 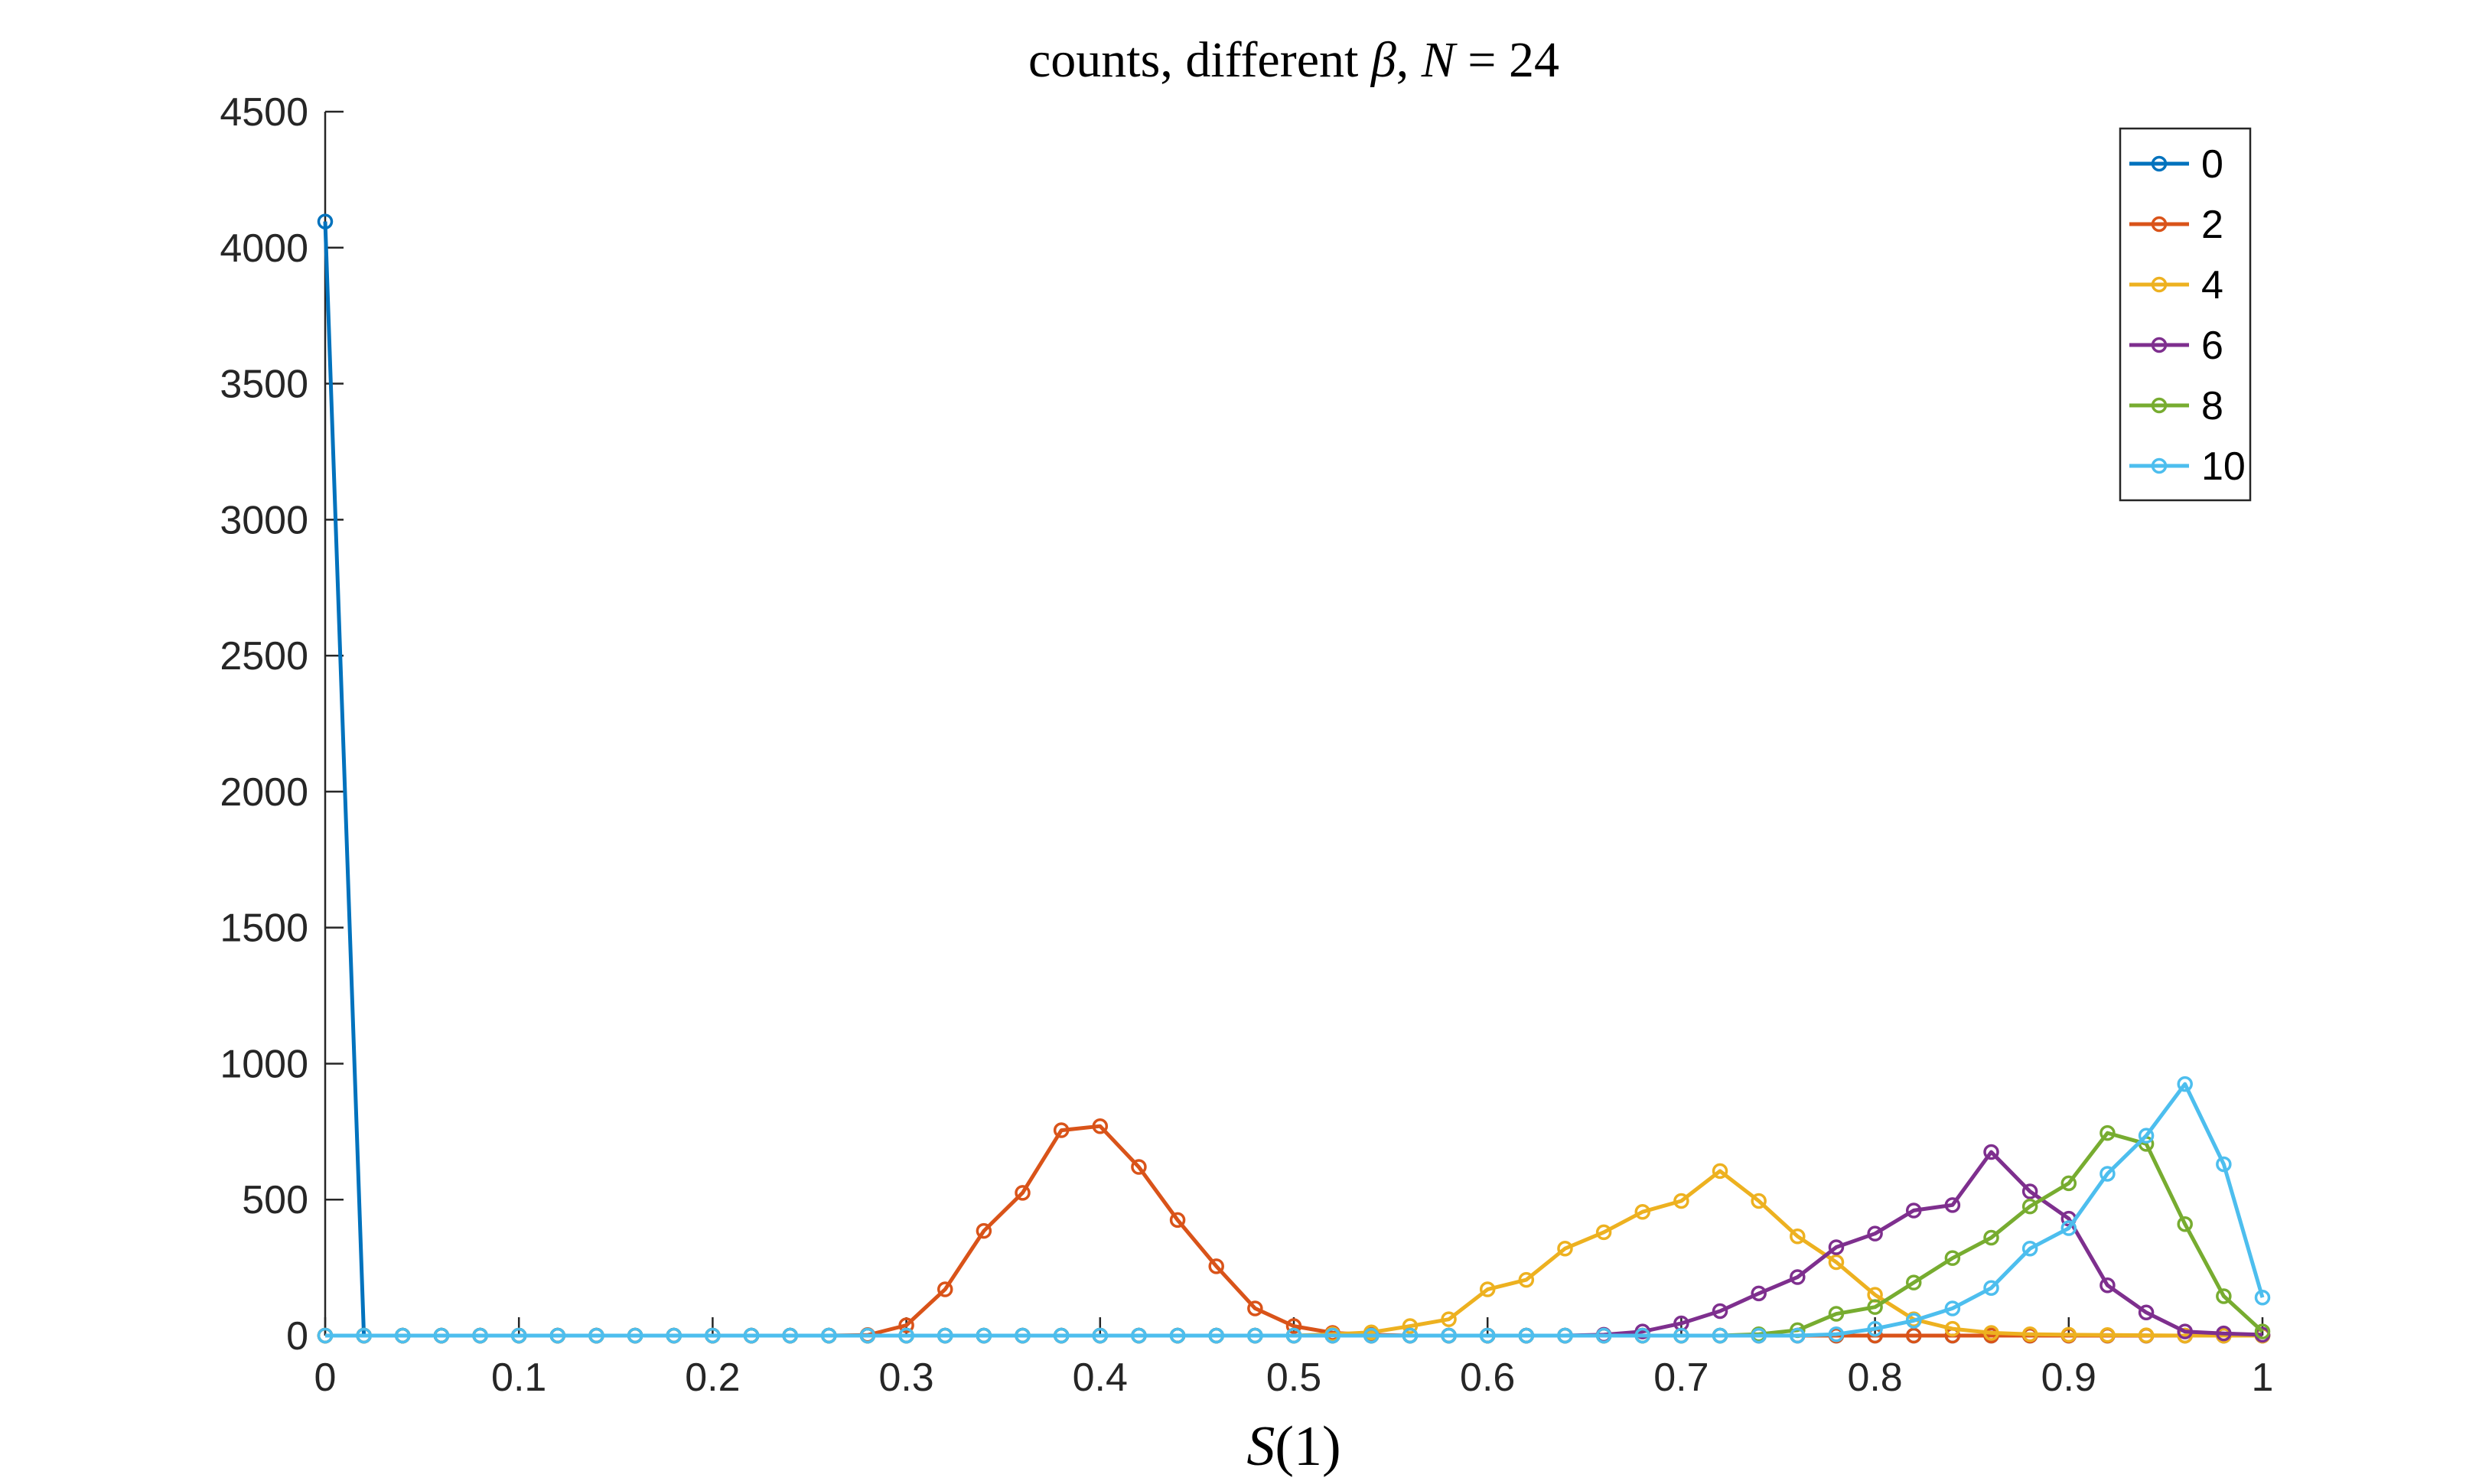 I want to click on legend-label: 10, so click(x=2223, y=466).